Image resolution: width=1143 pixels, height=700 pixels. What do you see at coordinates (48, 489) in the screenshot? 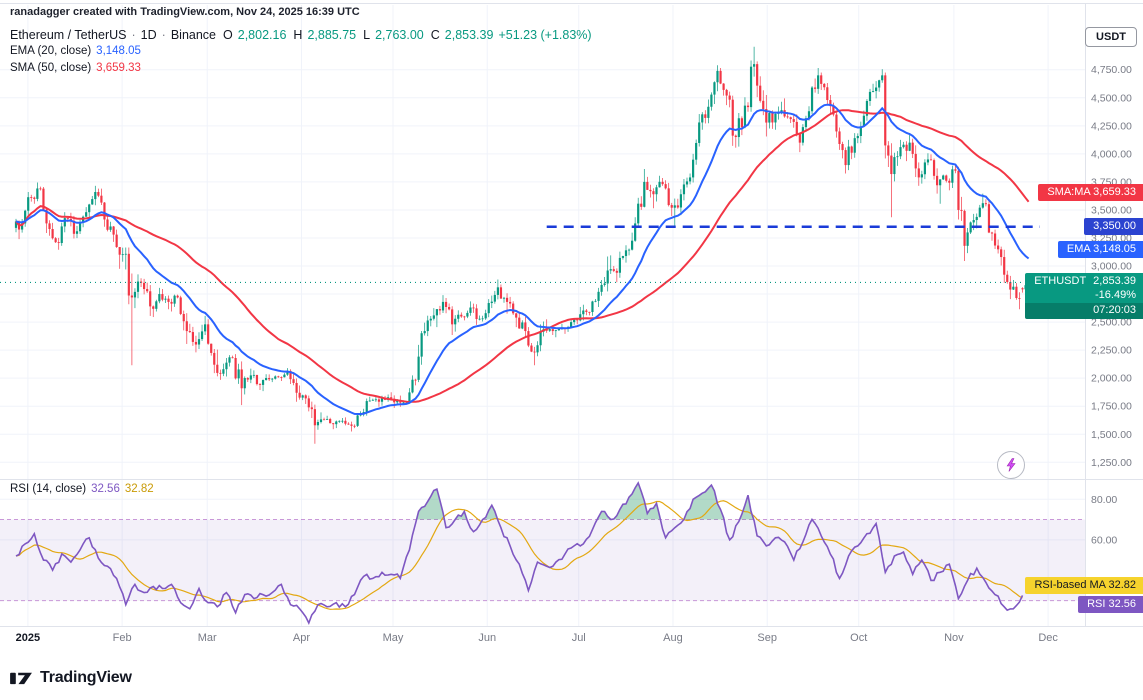
I see `rsi-label: RSI (14, close)` at bounding box center [48, 489].